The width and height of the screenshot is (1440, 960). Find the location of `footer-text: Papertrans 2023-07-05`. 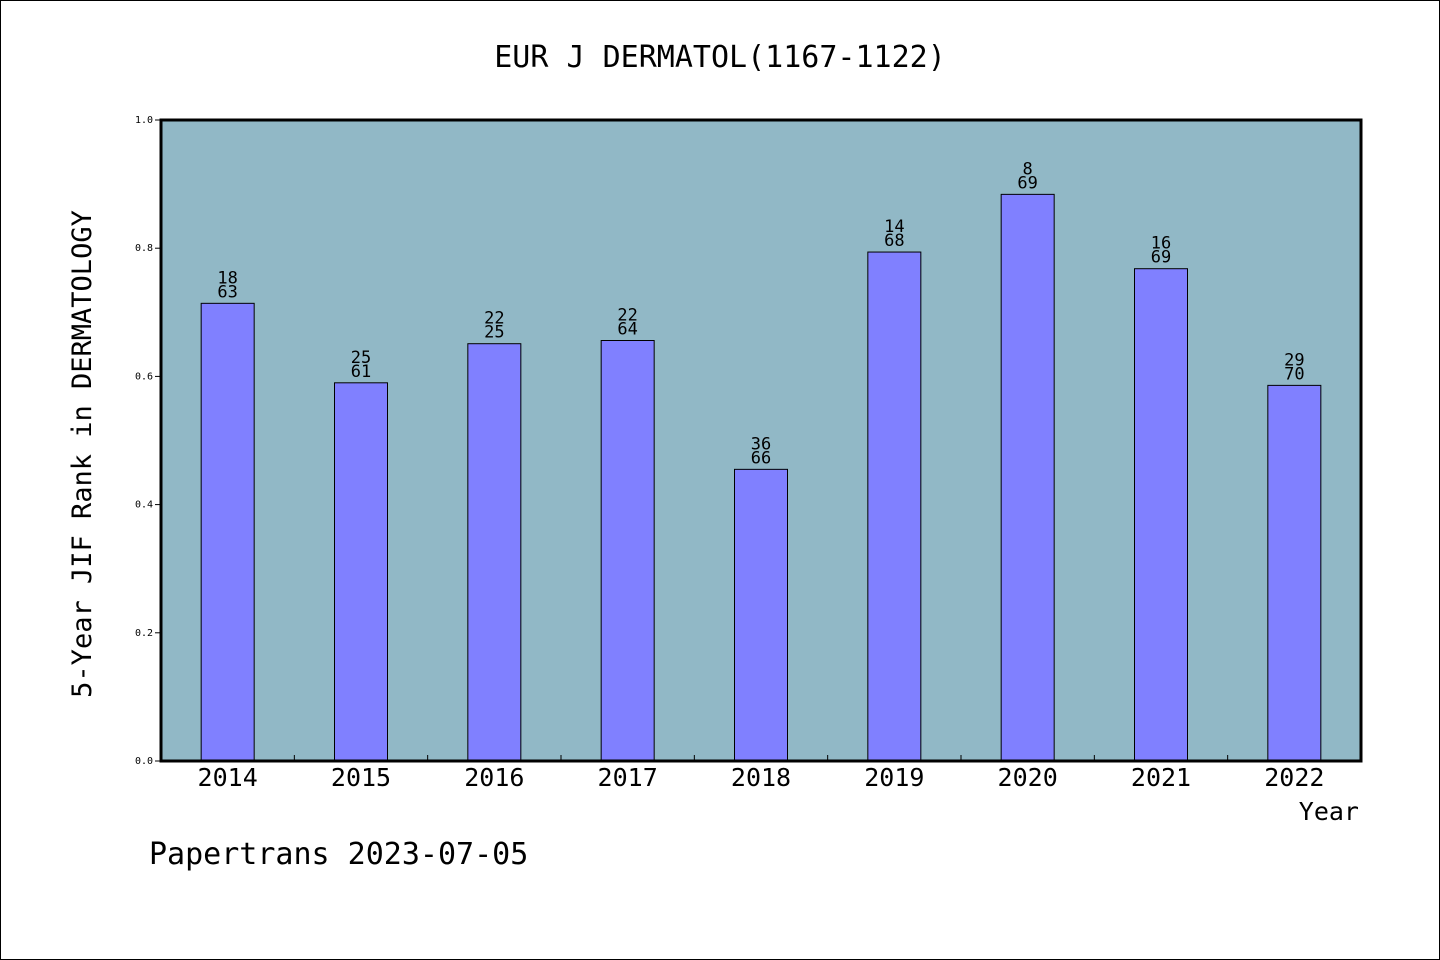

footer-text: Papertrans 2023-07-05 is located at coordinates (338, 854).